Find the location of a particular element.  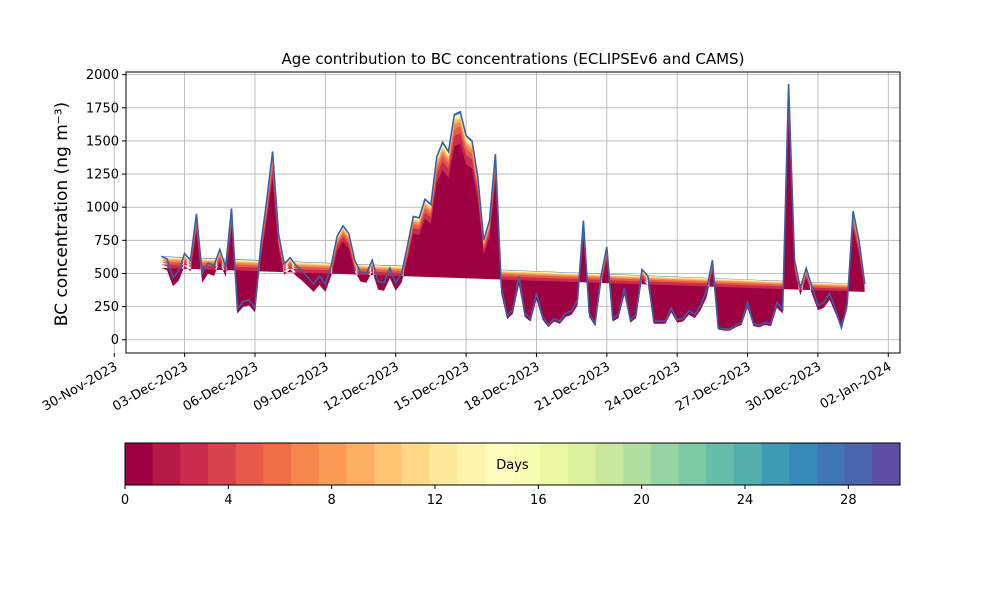

colorbar-tick-label: 16 is located at coordinates (538, 500).